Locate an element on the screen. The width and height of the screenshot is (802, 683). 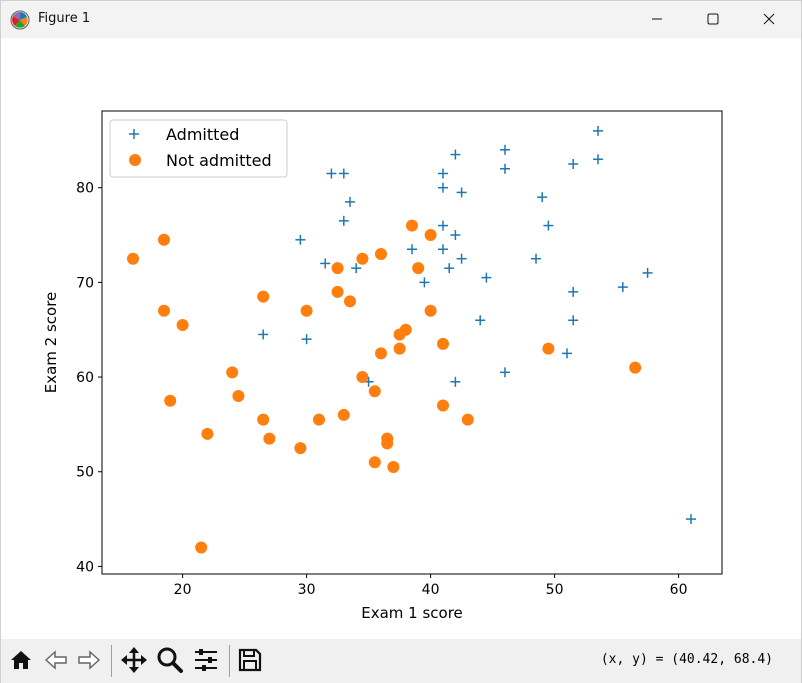
configure-subplots-button is located at coordinates (206, 662).